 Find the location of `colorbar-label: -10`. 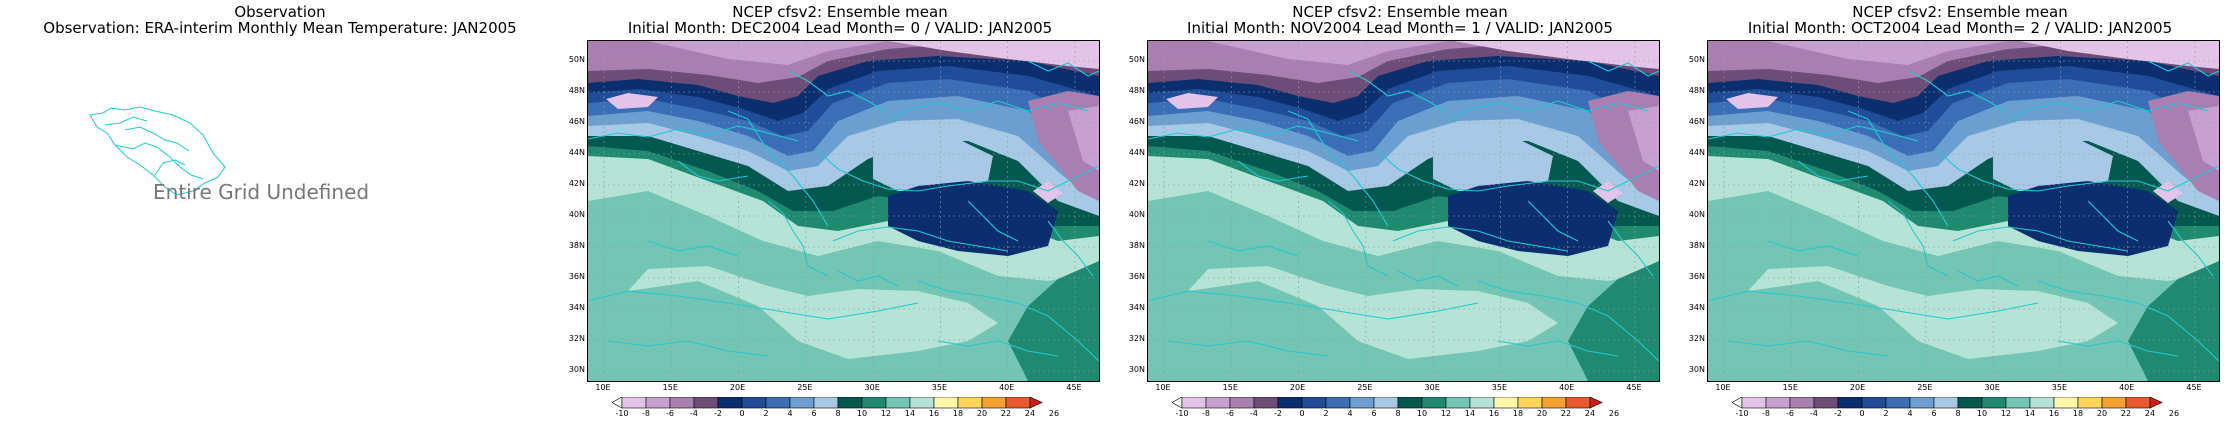

colorbar-label: -10 is located at coordinates (1182, 413).